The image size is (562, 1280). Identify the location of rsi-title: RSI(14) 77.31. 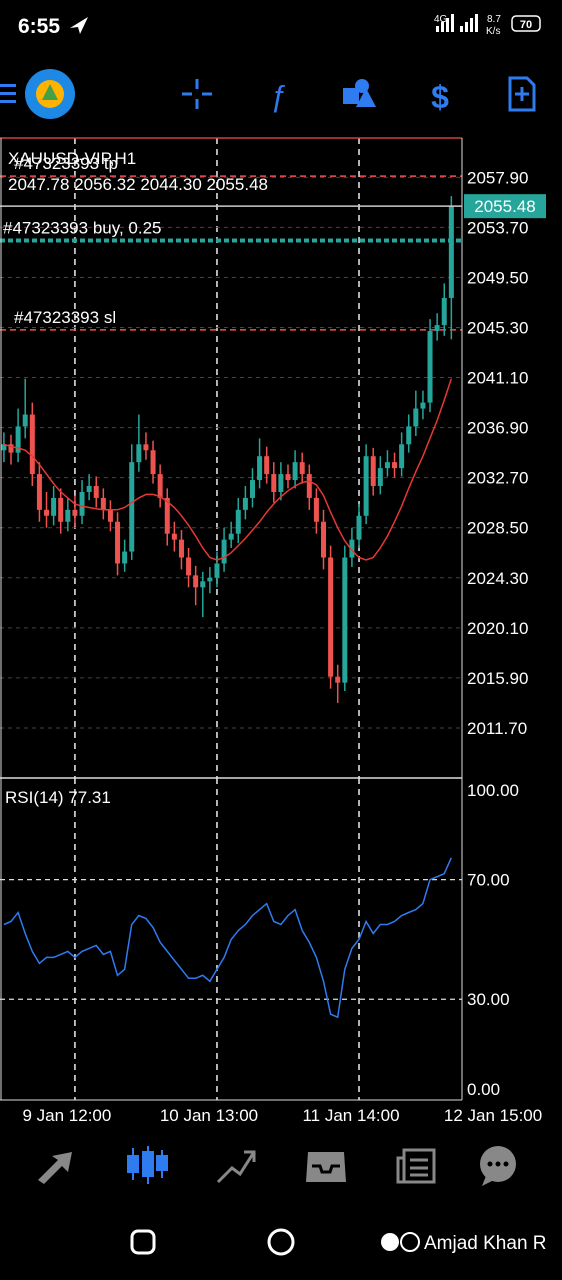
(58, 797).